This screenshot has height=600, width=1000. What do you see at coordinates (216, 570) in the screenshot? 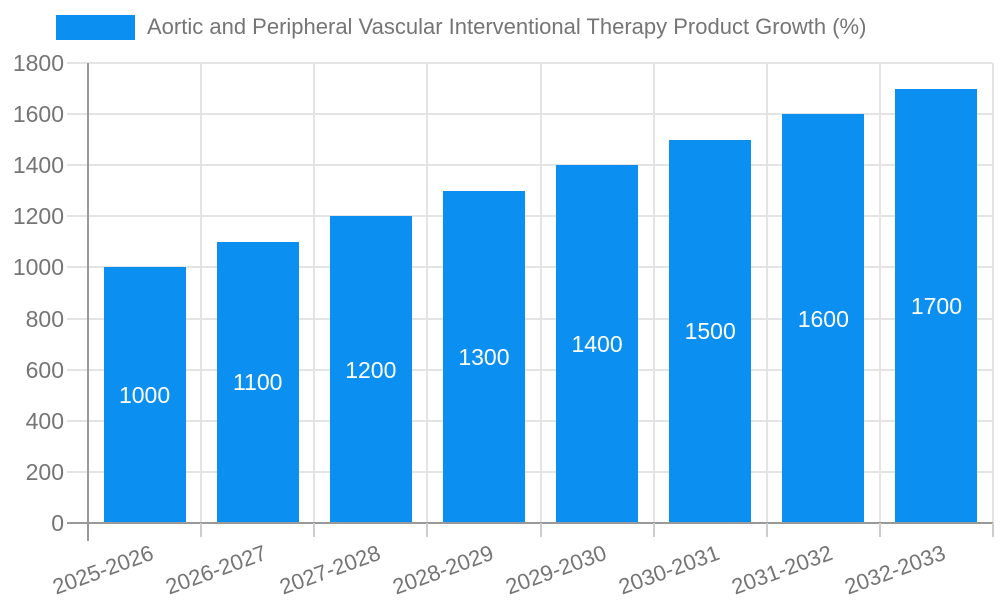
I see `x-axis-tick-label: 2026-2027` at bounding box center [216, 570].